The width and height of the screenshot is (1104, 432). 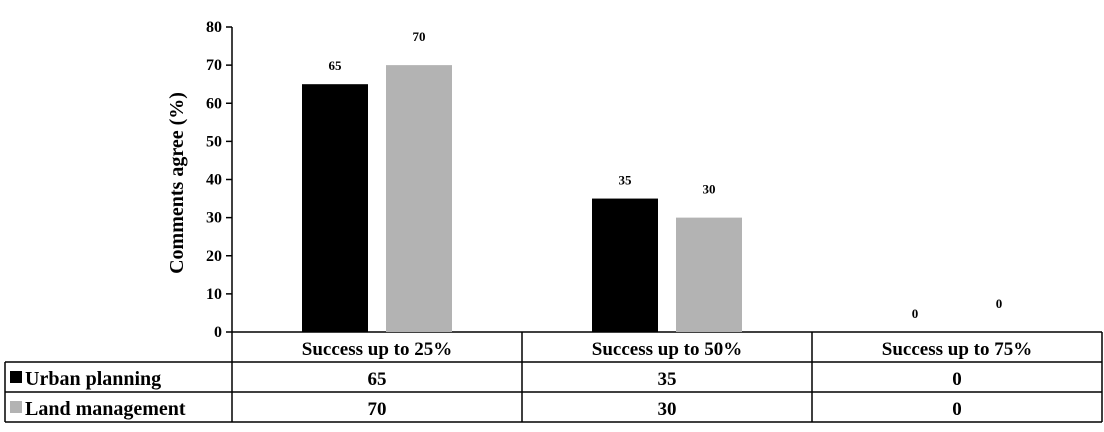 I want to click on y-tick-label: 10, so click(x=214, y=294).